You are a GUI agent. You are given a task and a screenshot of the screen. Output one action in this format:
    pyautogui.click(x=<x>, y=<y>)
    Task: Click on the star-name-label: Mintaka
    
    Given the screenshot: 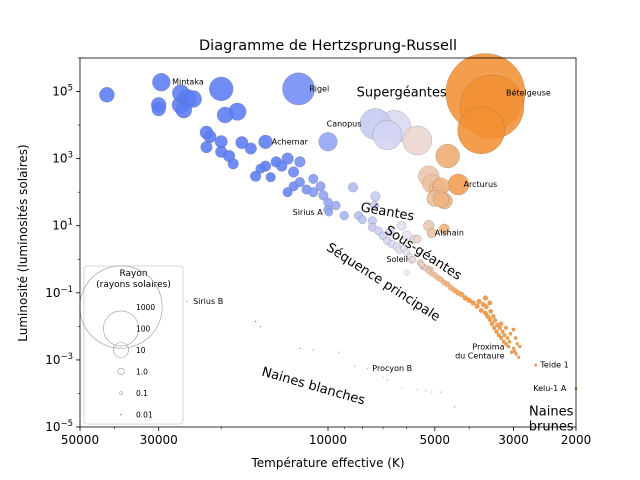 What is the action you would take?
    pyautogui.click(x=188, y=82)
    